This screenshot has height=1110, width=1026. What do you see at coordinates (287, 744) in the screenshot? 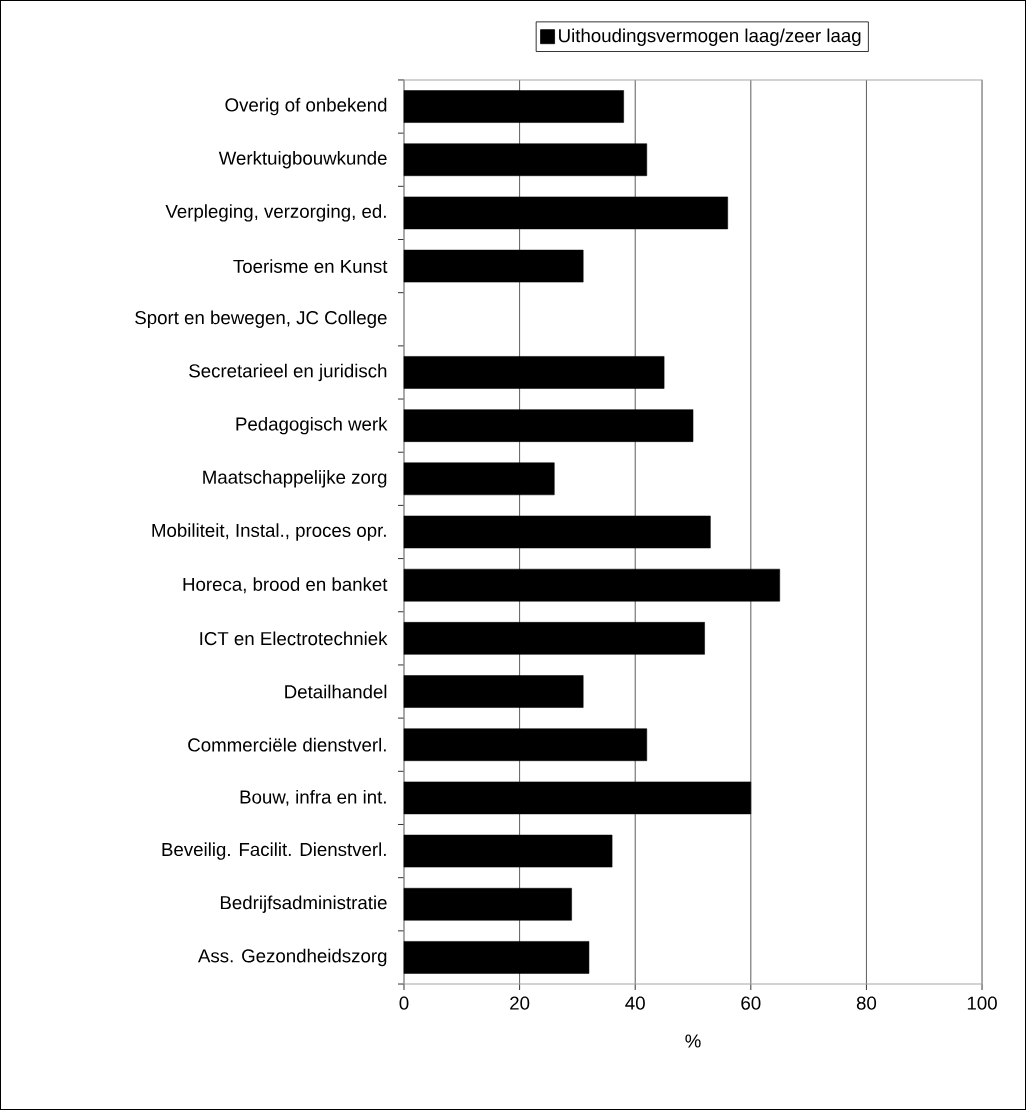
I see `y-tick-label: Commerciële dienstverl.` at bounding box center [287, 744].